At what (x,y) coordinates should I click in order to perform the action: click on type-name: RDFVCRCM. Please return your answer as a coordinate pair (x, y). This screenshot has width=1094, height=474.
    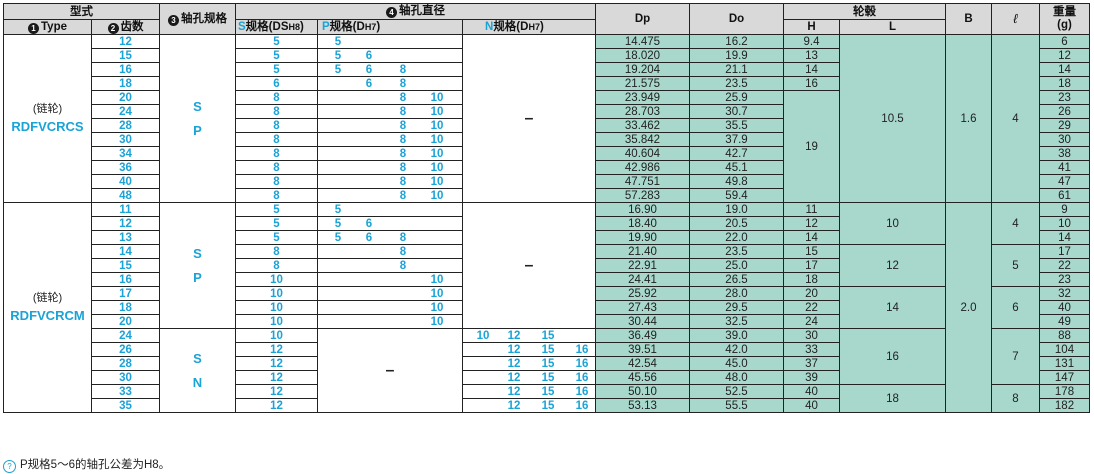
    Looking at the image, I should click on (47, 315).